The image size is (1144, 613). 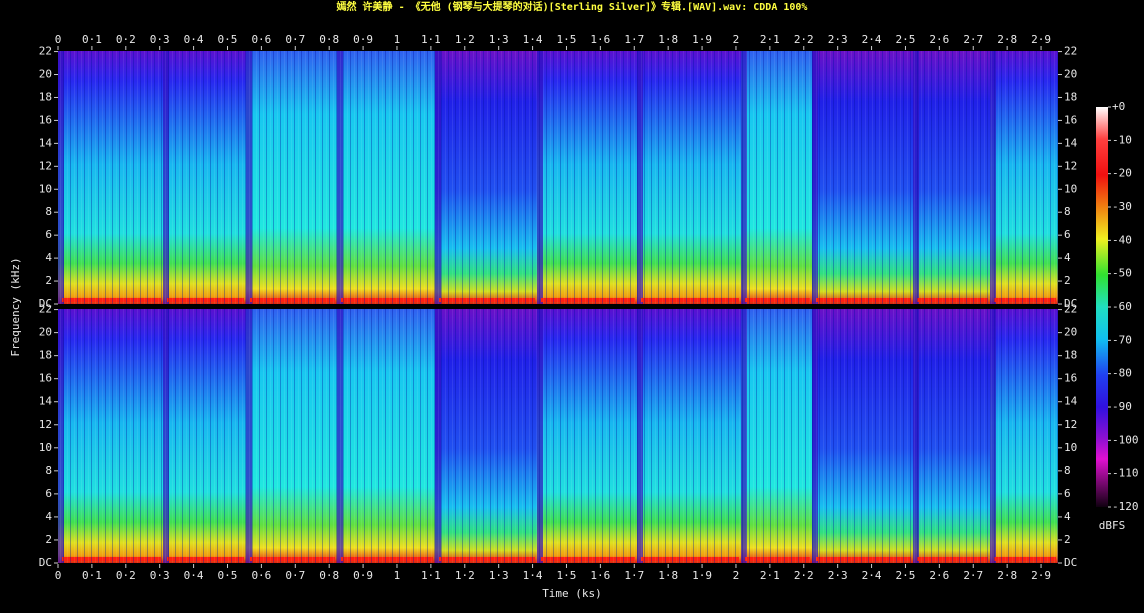 What do you see at coordinates (1122, 239) in the screenshot?
I see `colorbar-tick-label: -40` at bounding box center [1122, 239].